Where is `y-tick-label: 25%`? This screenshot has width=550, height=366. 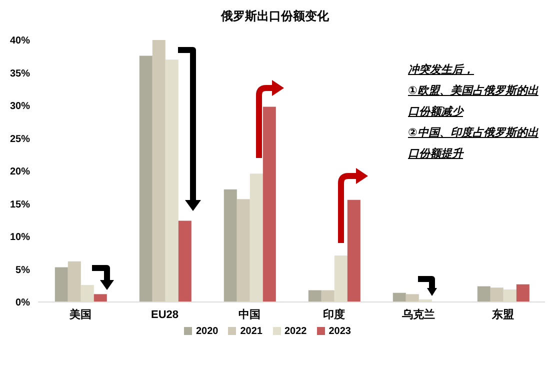 y-tick-label: 25% is located at coordinates (20, 139).